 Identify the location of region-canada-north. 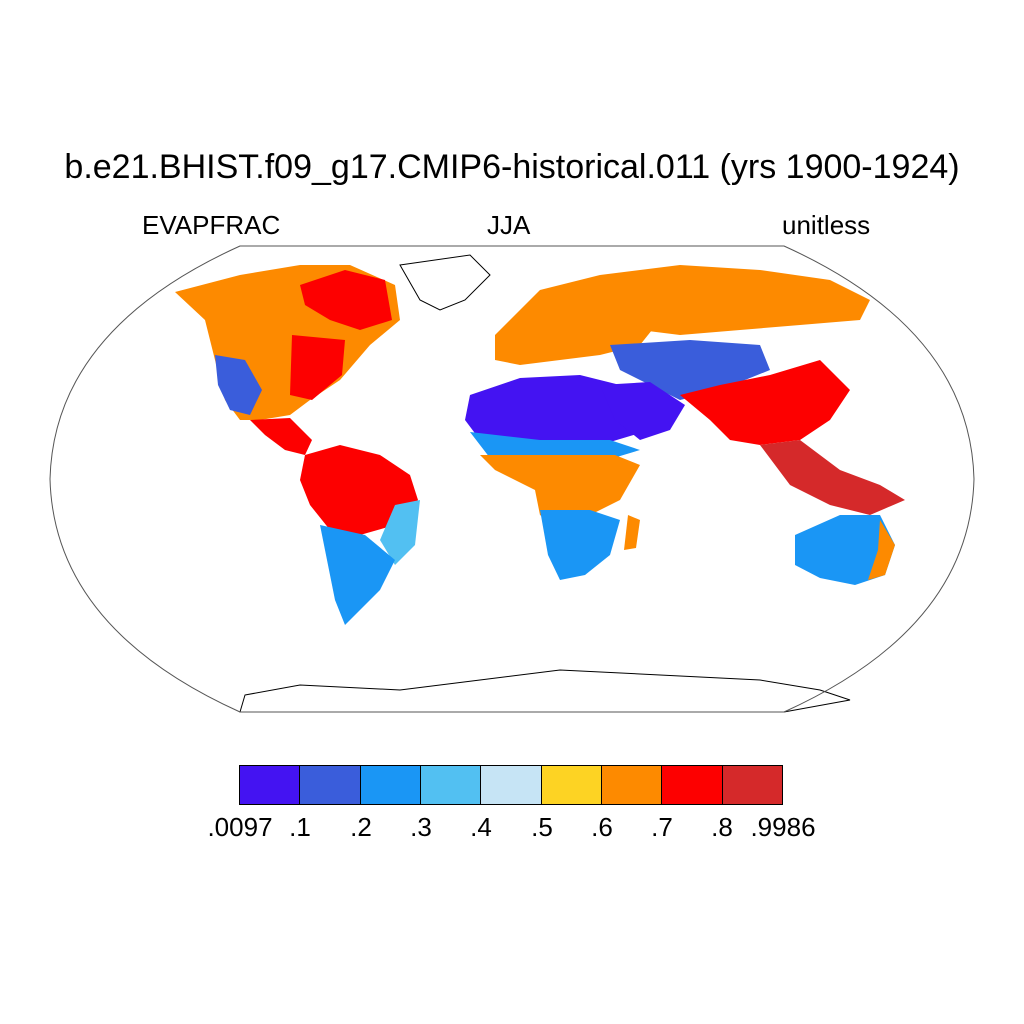
(346, 300).